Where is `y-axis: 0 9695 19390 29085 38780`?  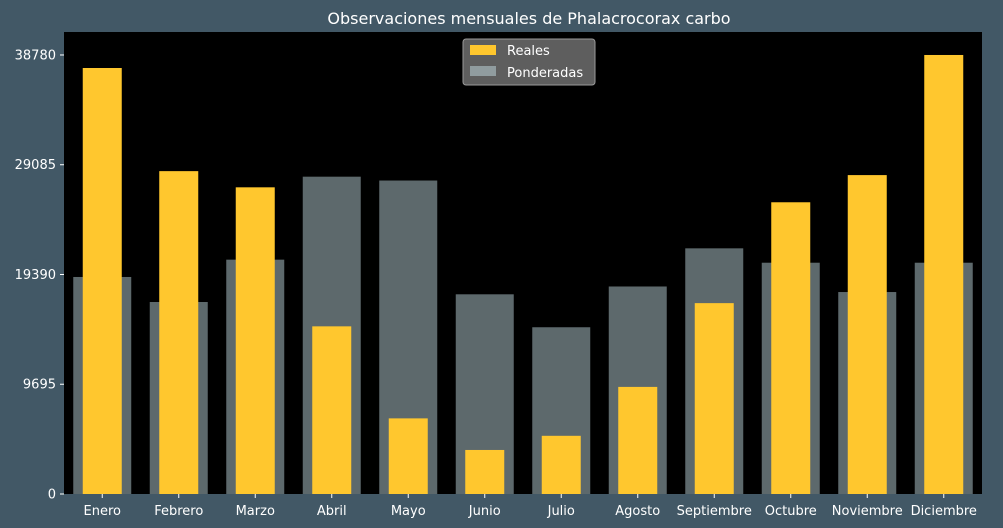
y-axis: 0 9695 19390 29085 38780 is located at coordinates (39, 275).